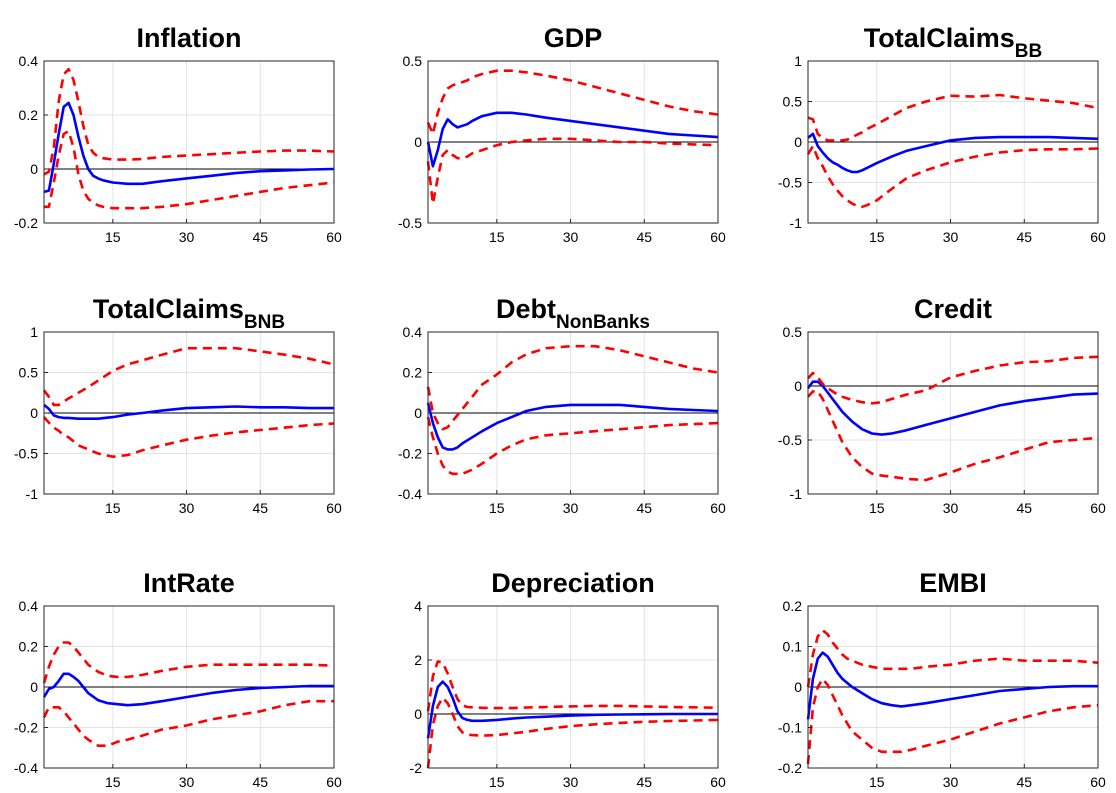 This screenshot has width=1116, height=793. I want to click on subplot-title: Inflation, so click(189, 38).